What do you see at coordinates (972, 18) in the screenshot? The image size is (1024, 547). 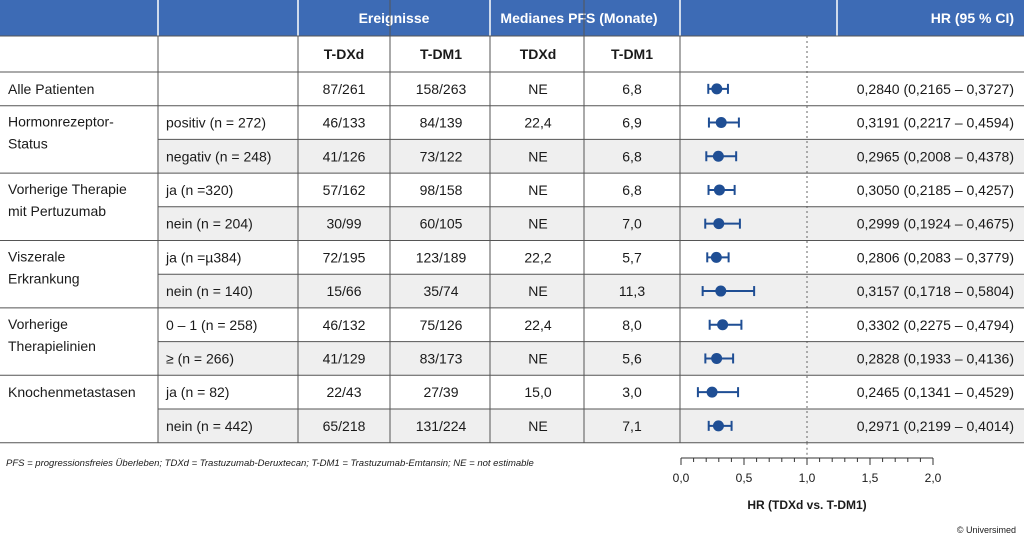 I see `header-hr: HR (95 % CI)` at bounding box center [972, 18].